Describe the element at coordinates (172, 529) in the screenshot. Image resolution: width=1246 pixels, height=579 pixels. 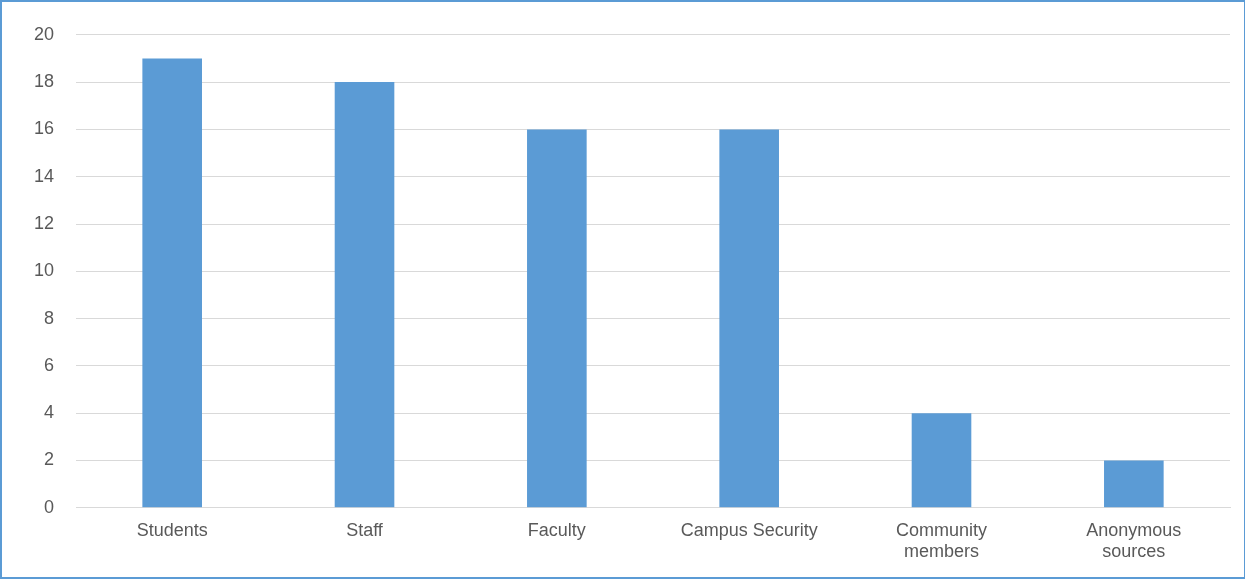
I see `x-tick-label: Students` at that location.